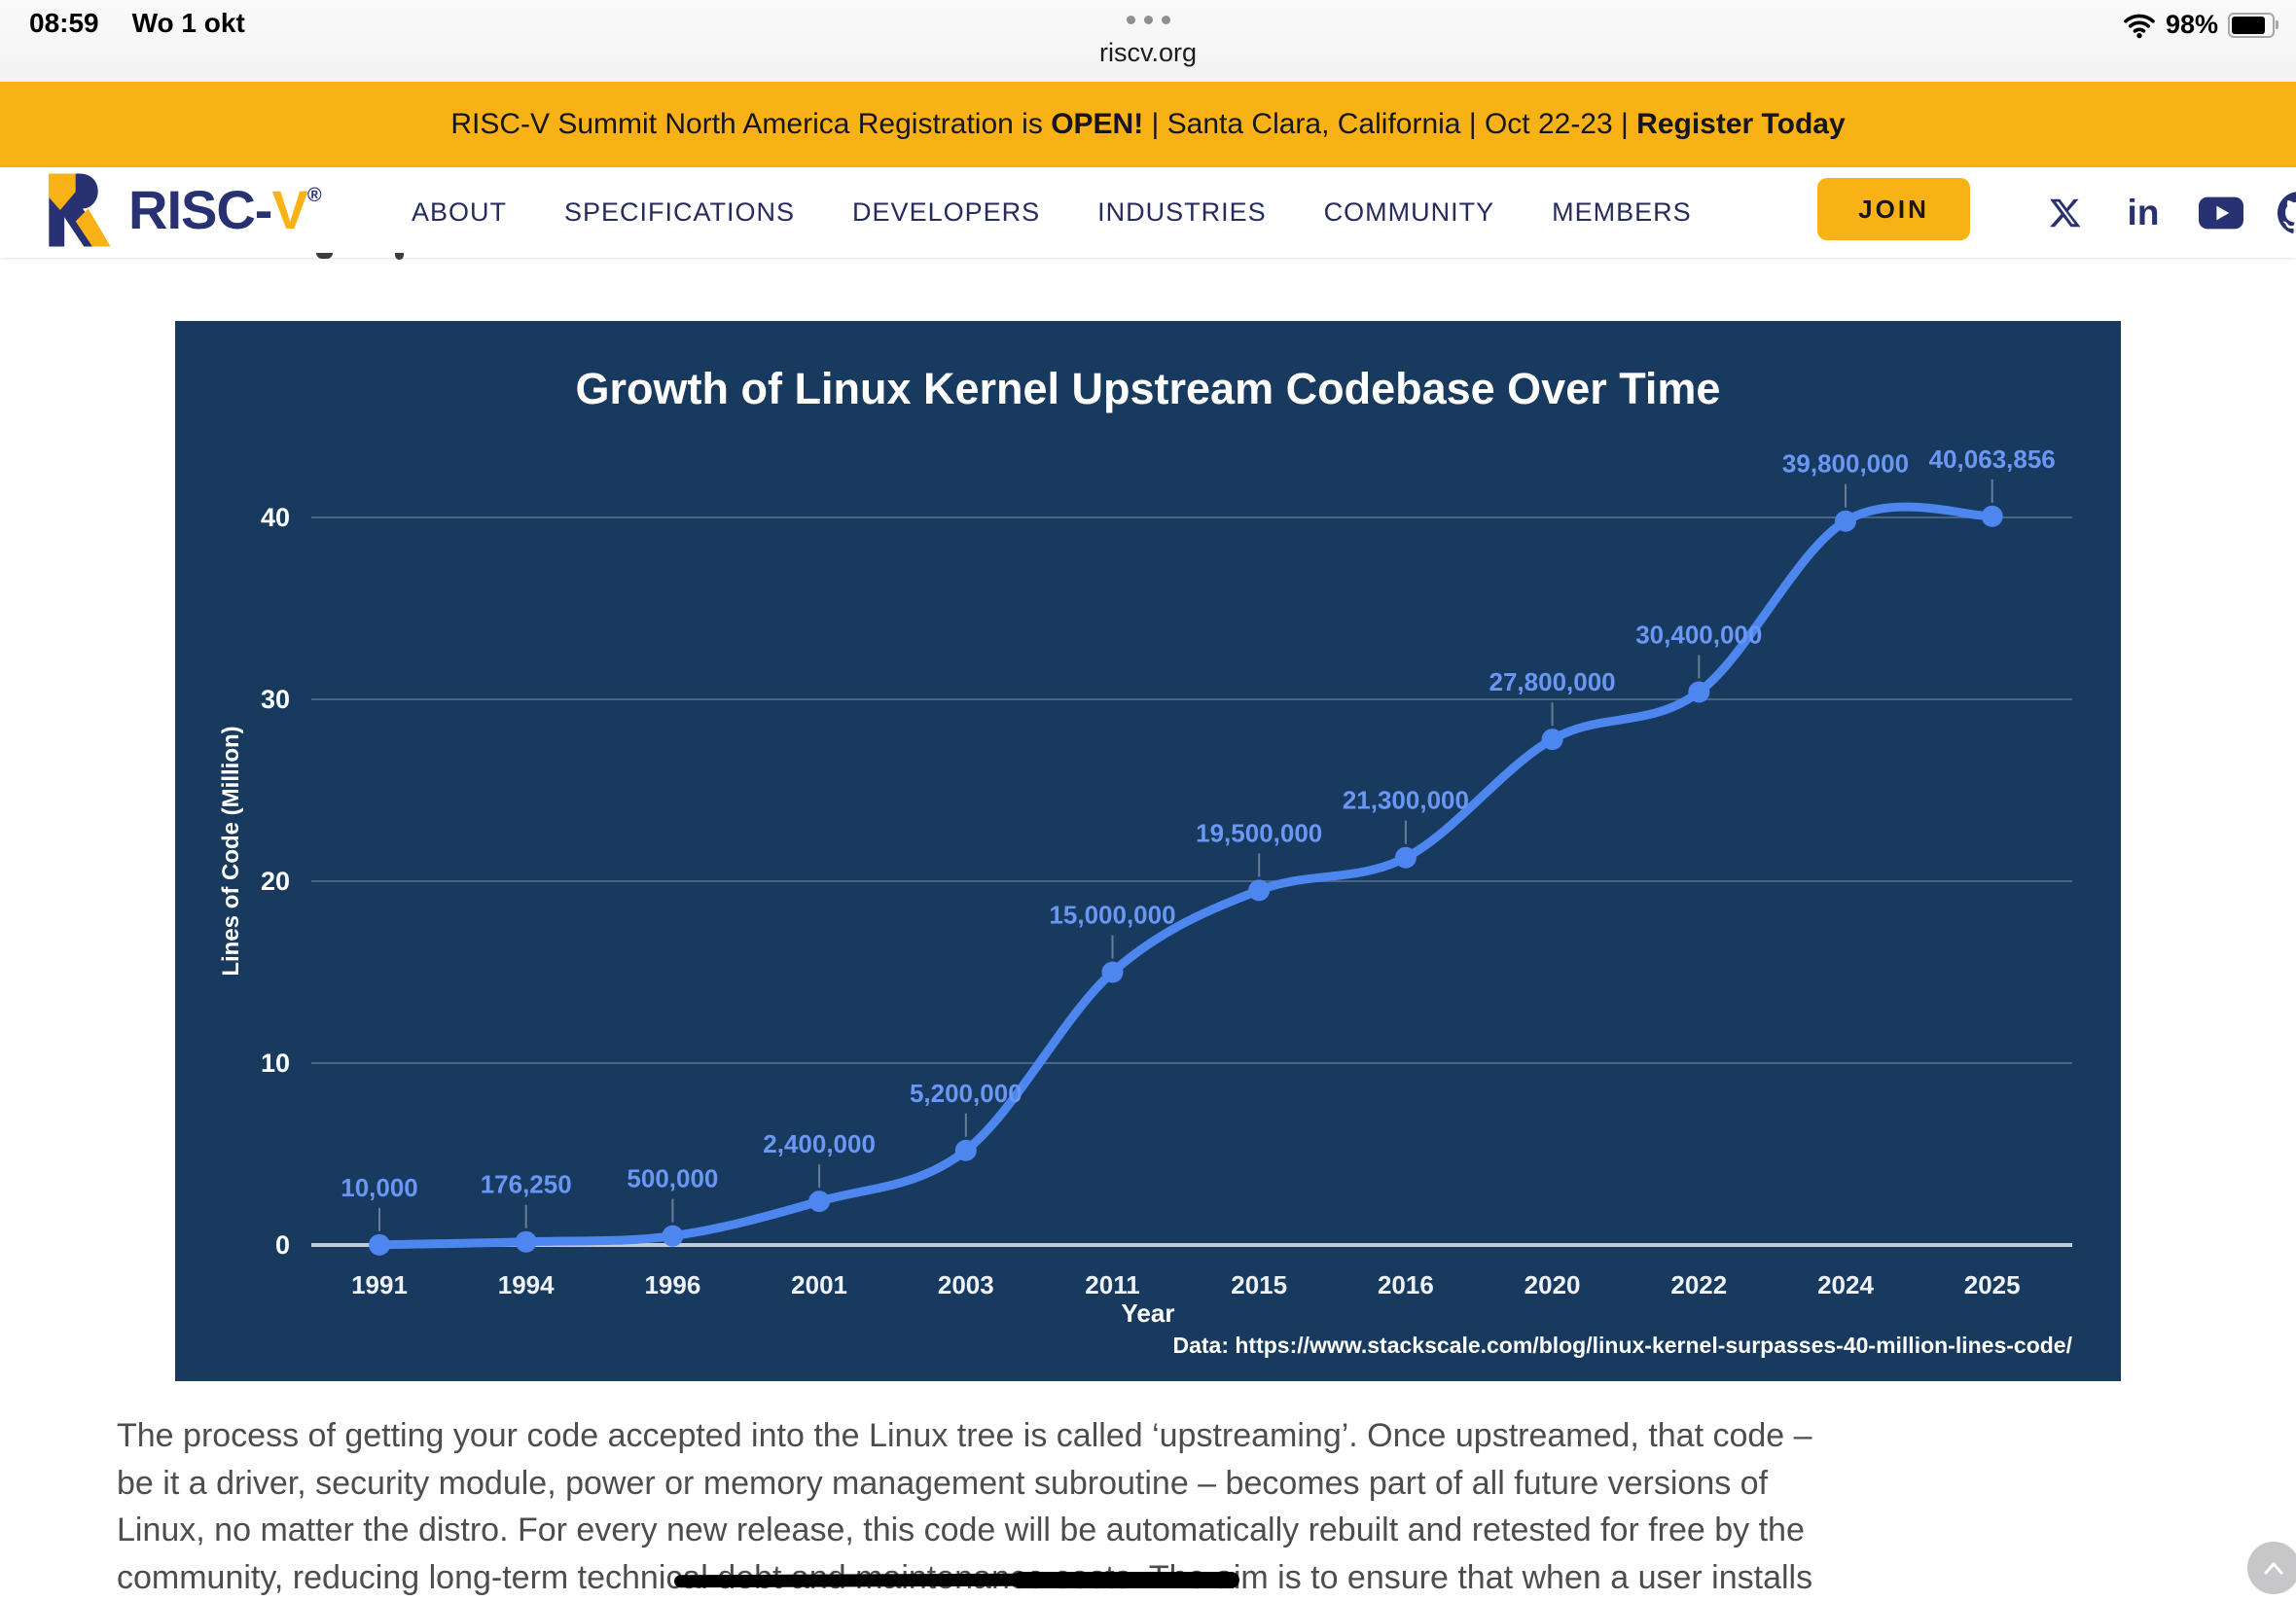  Describe the element at coordinates (957, 1577) in the screenshot. I see `marker-strikethrough: al debt and maintenance costs. The a` at that location.